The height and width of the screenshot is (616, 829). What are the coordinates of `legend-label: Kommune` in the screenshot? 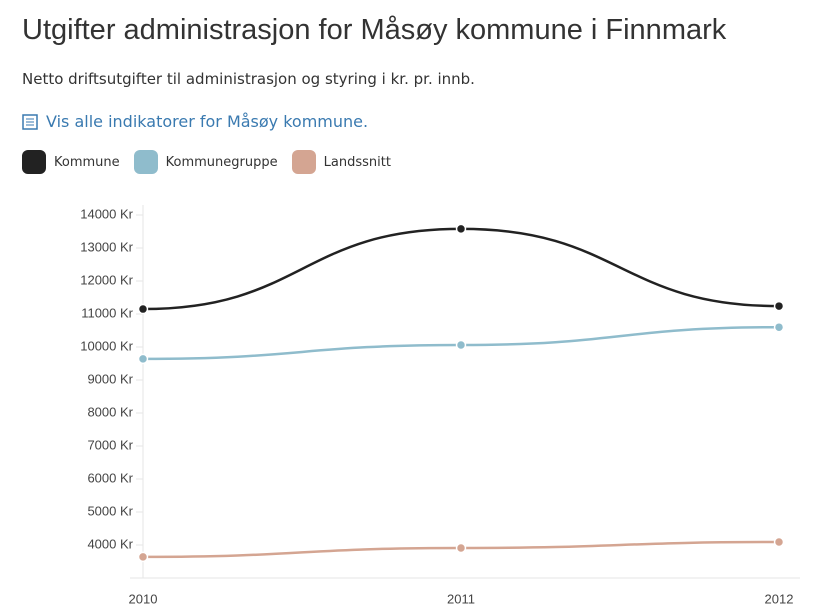 It's located at (87, 162).